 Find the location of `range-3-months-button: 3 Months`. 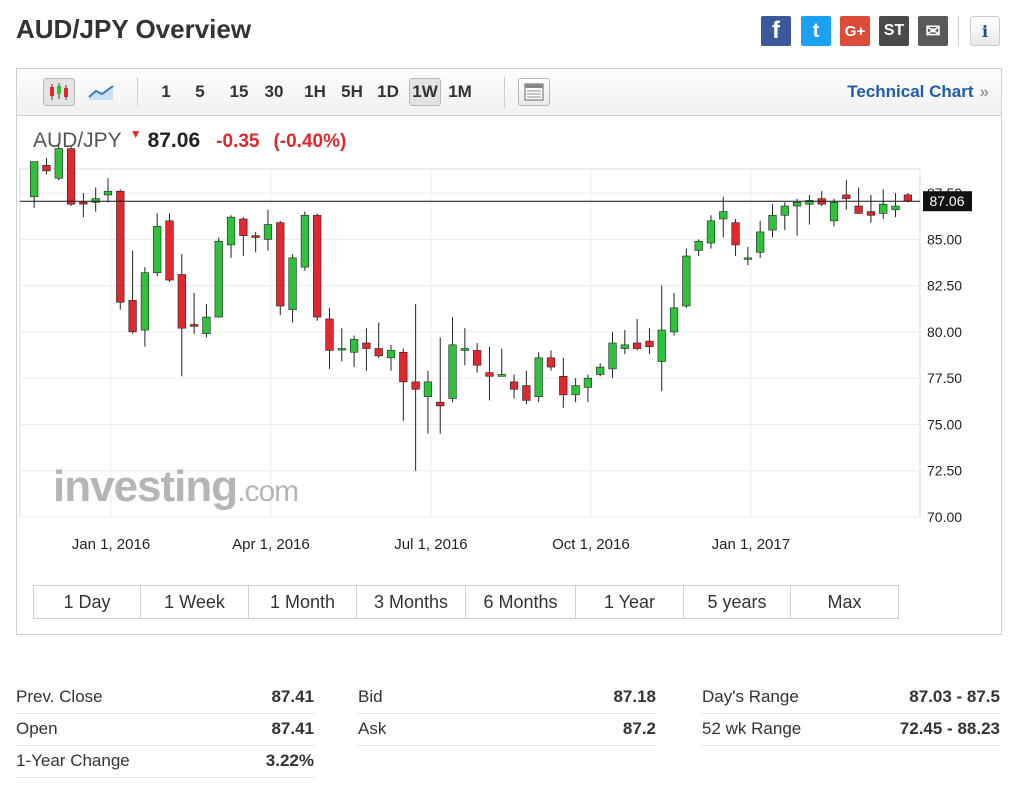

range-3-months-button: 3 Months is located at coordinates (411, 602).